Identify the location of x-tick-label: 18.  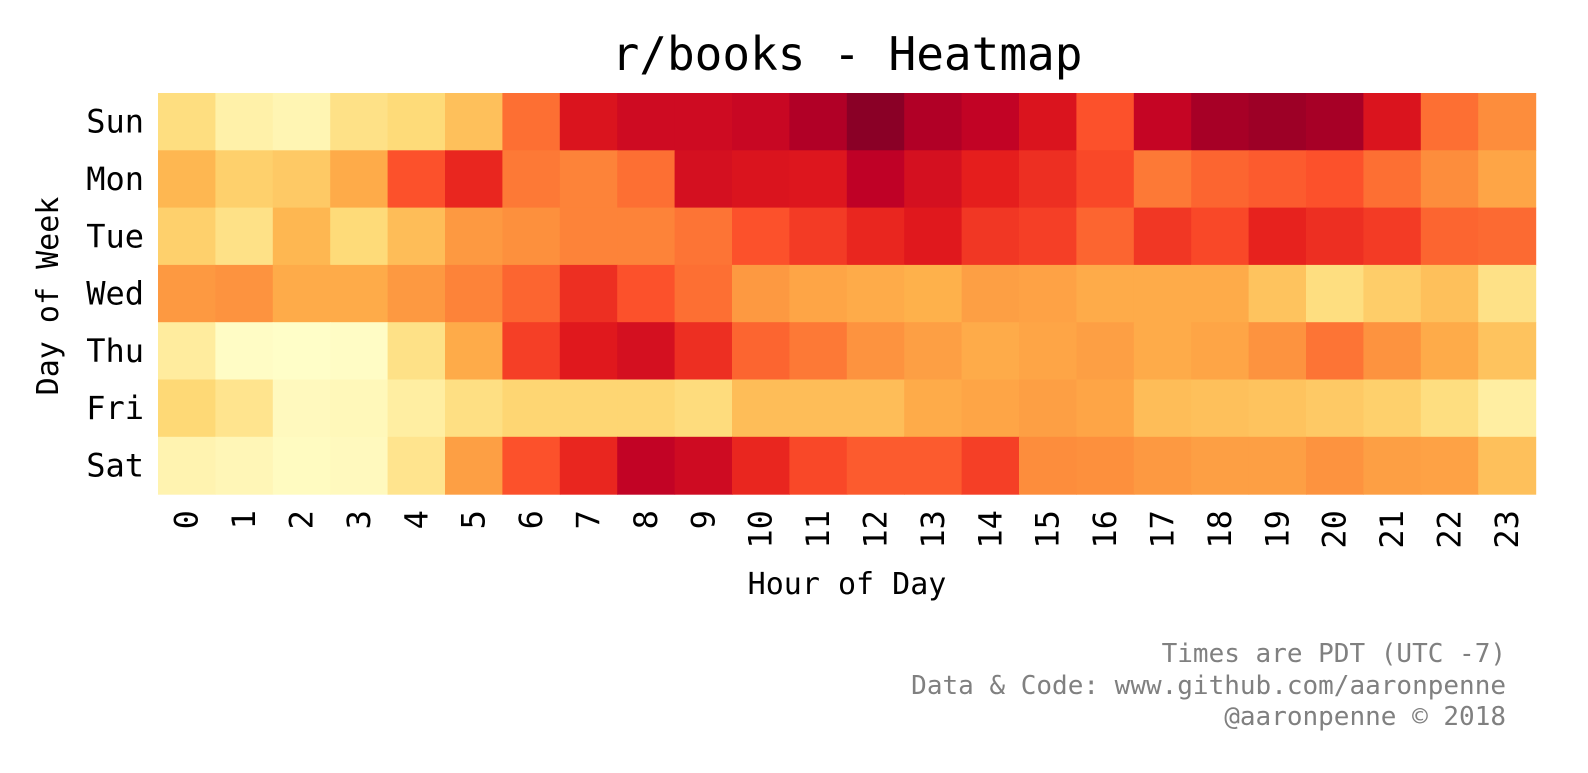
(1220, 529).